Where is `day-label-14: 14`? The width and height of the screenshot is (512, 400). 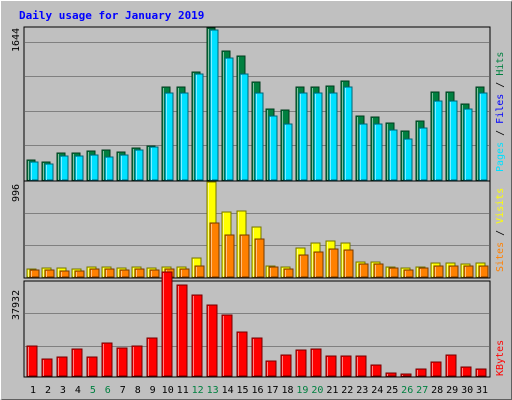
day-label-14: 14 is located at coordinates (228, 390).